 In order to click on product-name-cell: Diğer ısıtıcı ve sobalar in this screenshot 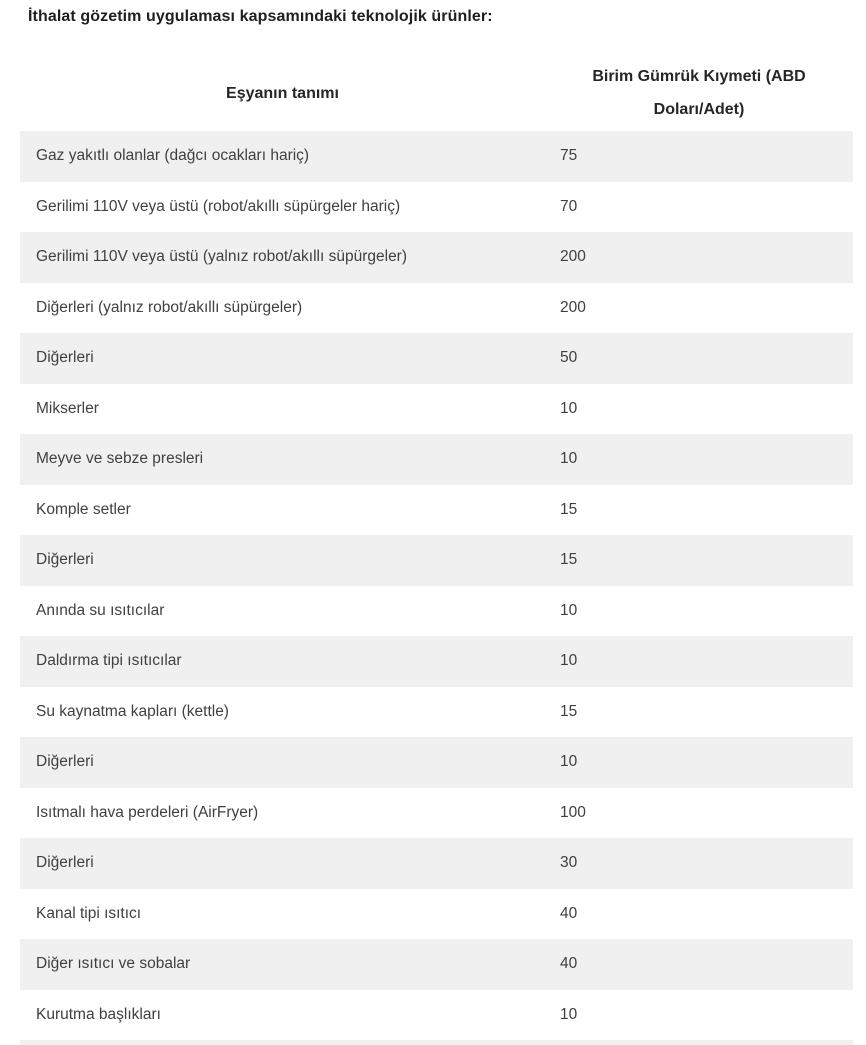, I will do `click(113, 964)`.